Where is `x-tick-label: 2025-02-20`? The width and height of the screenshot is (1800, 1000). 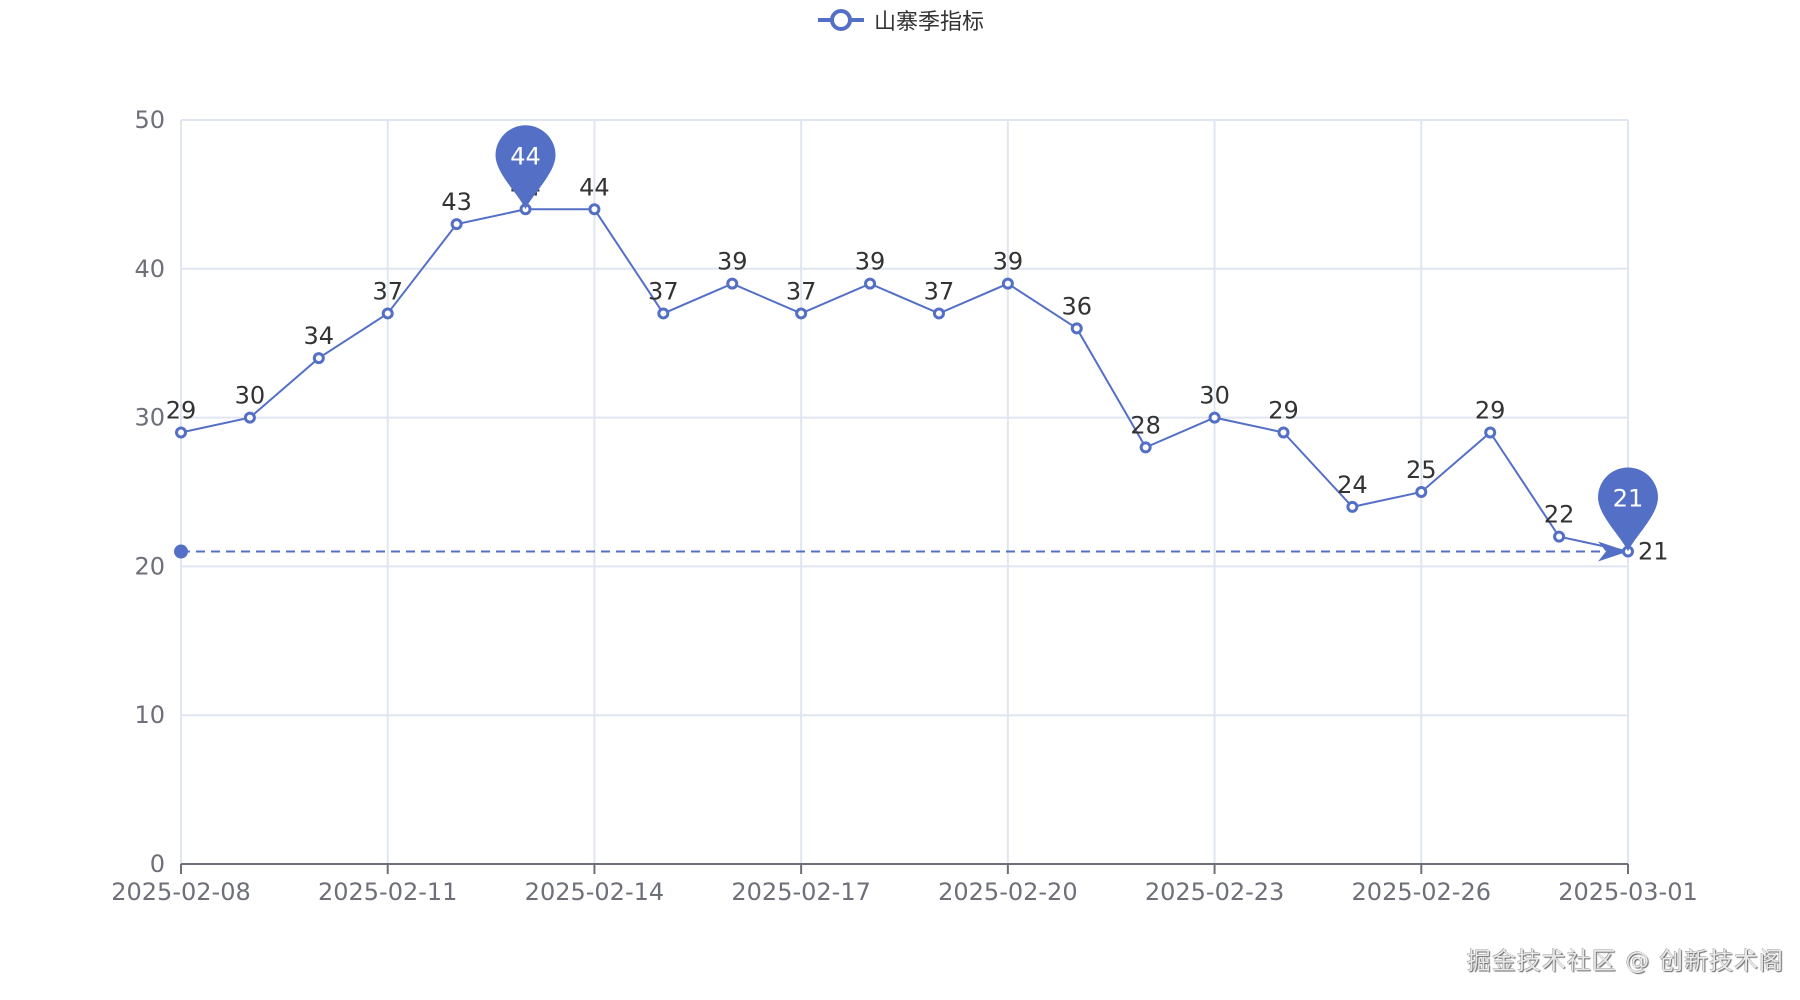
x-tick-label: 2025-02-20 is located at coordinates (1007, 892).